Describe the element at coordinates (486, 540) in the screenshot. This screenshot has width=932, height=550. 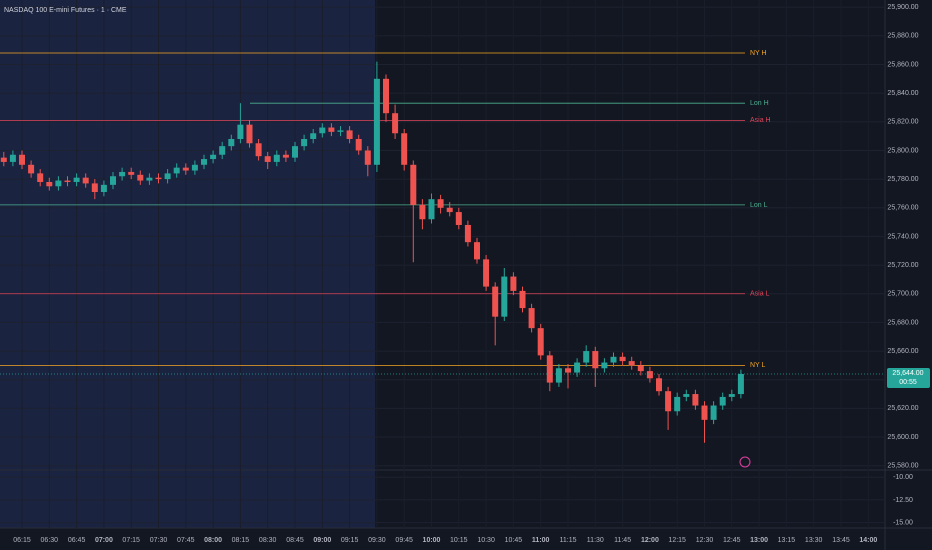
I see `x-tick-label: 10:30` at that location.